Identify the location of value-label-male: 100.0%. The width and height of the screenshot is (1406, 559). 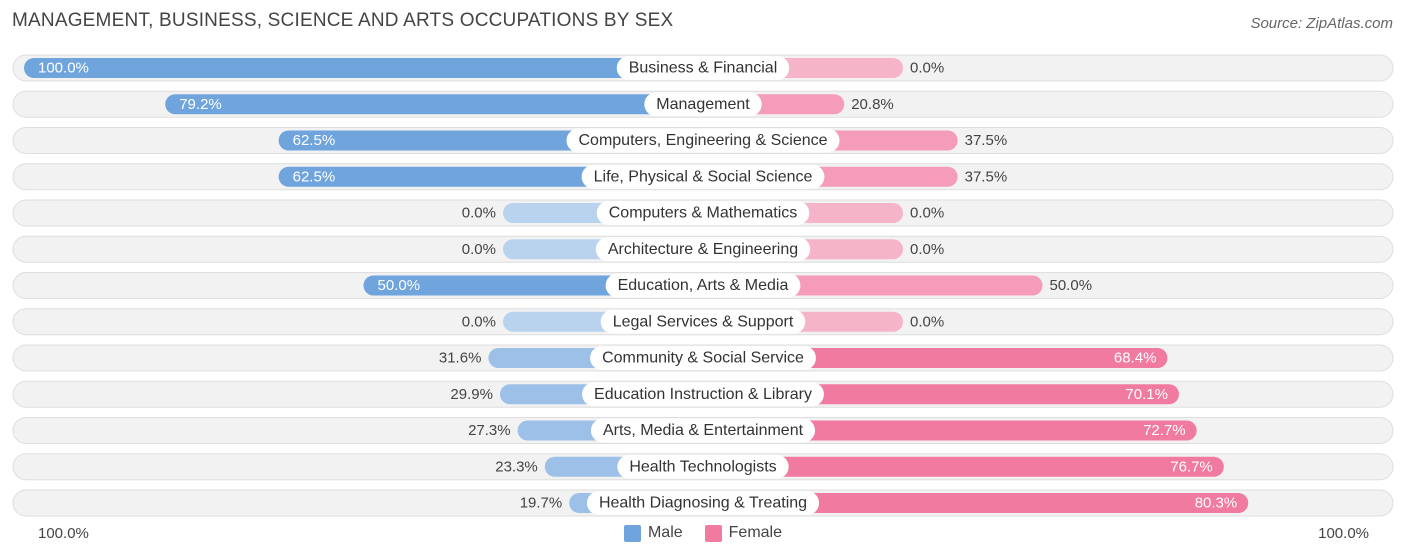
(63, 68).